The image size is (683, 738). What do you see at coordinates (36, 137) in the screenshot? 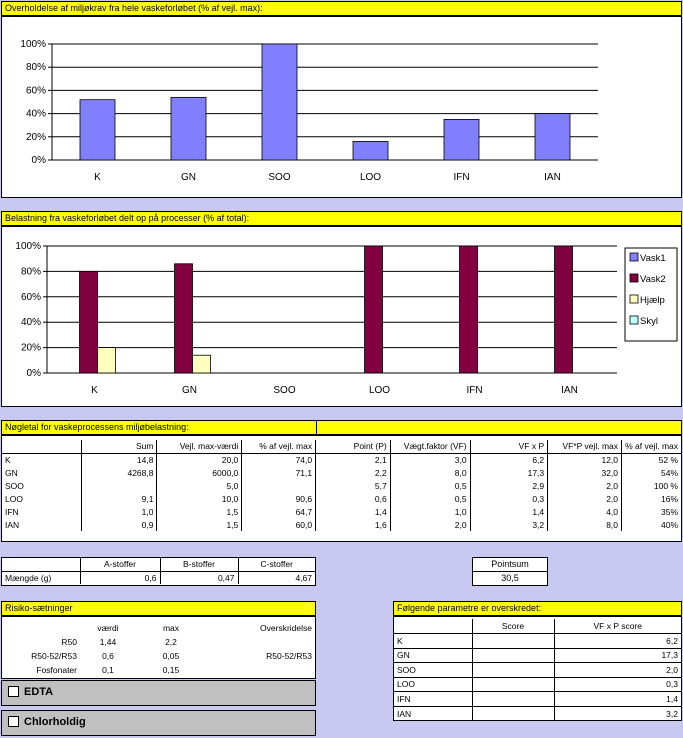
I see `chart1-ytick-label: 20%` at bounding box center [36, 137].